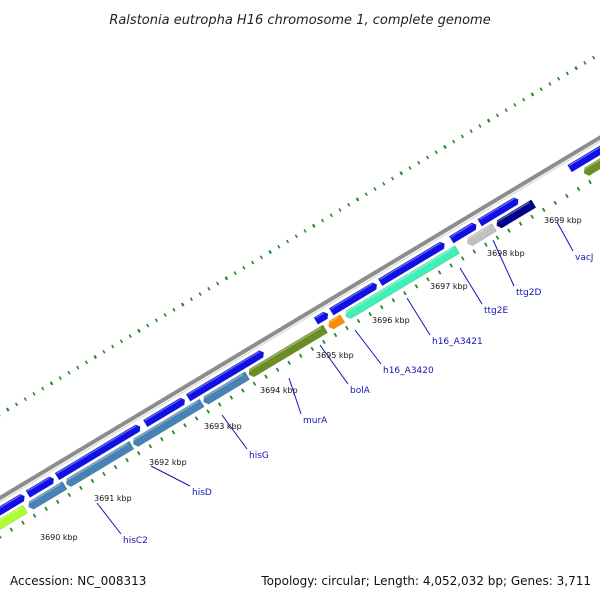 The width and height of the screenshot is (600, 600). What do you see at coordinates (391, 320) in the screenshot?
I see `ruler-tick-label: 3696 kbp` at bounding box center [391, 320].